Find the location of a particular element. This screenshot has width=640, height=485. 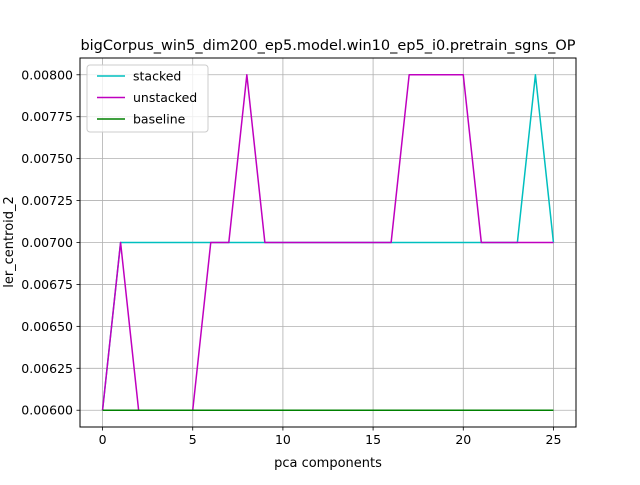

legend-box is located at coordinates (147, 98).